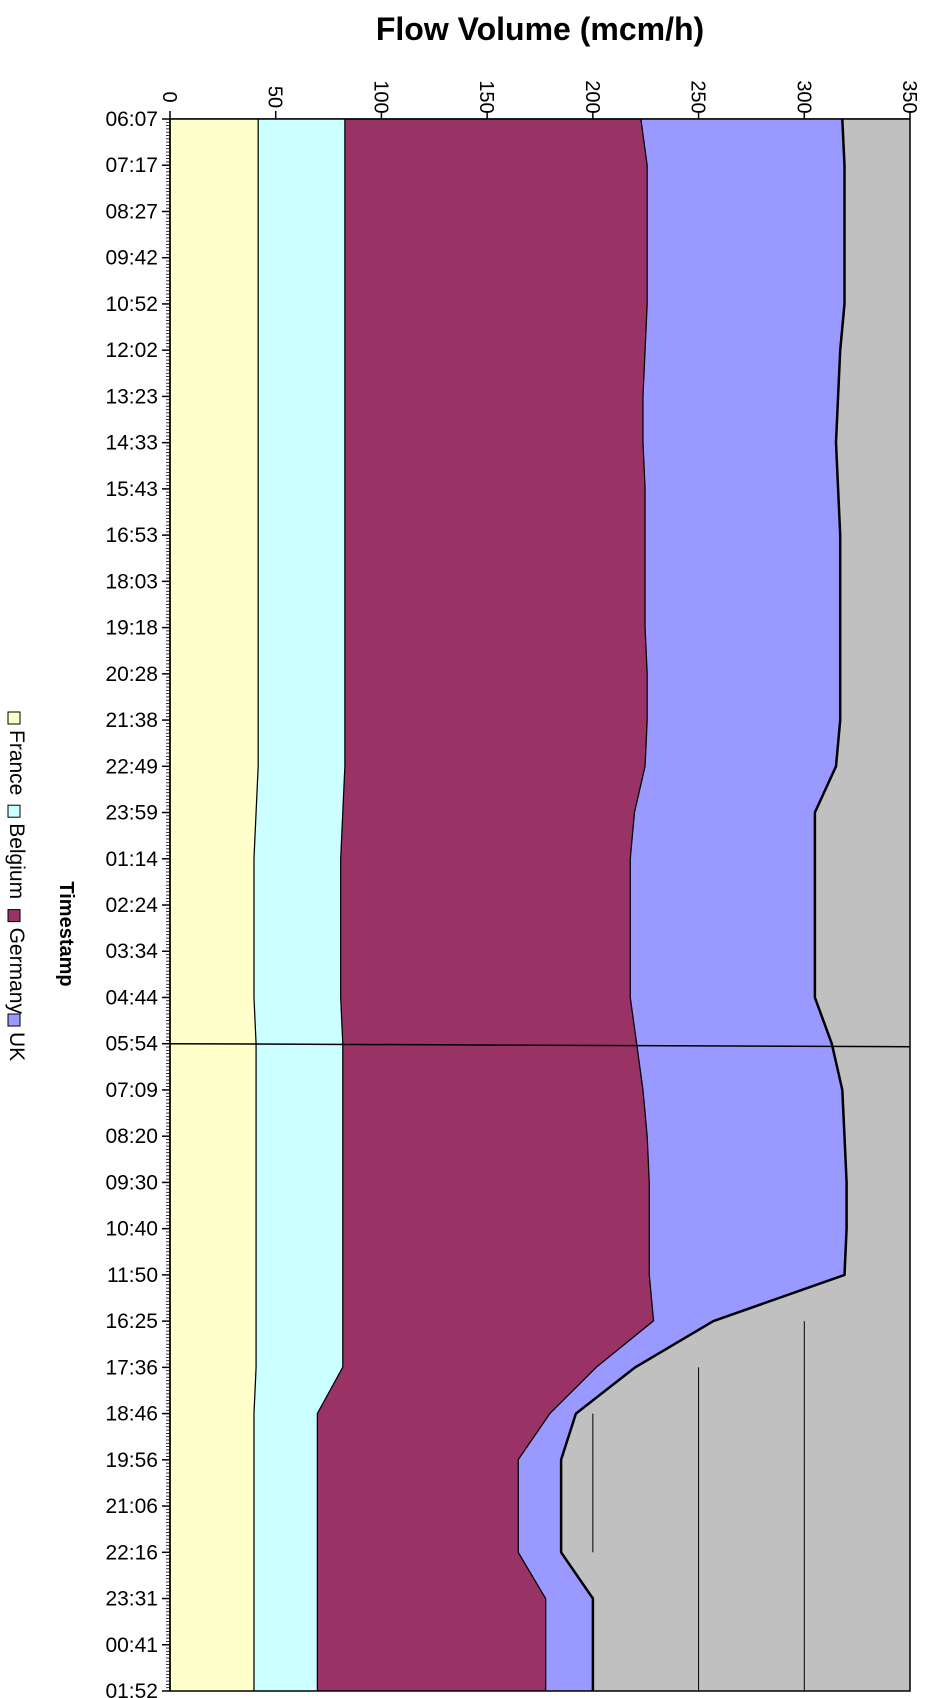  Describe the element at coordinates (131, 443) in the screenshot. I see `y-tick-label: 14:33` at that location.